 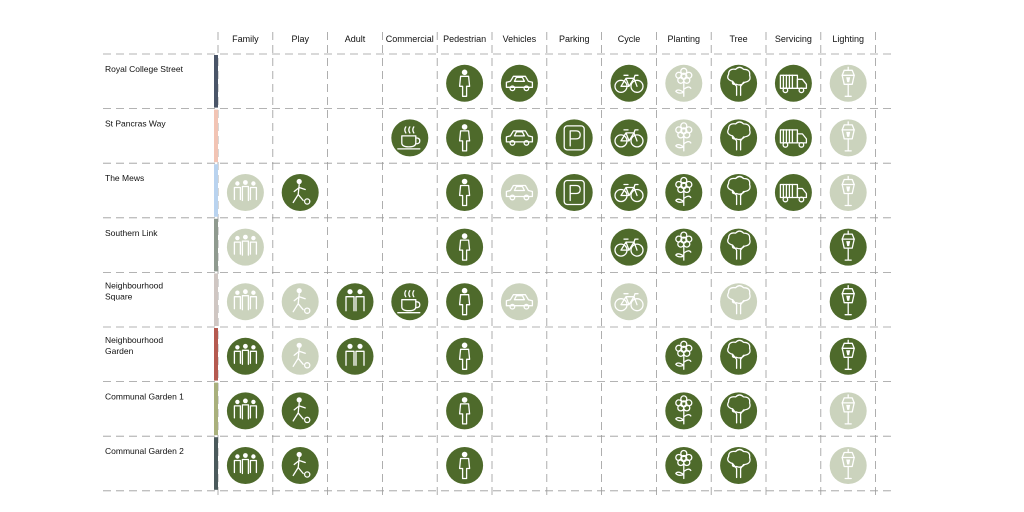 What do you see at coordinates (520, 39) in the screenshot?
I see `column-header-vehicles: Vehicles` at bounding box center [520, 39].